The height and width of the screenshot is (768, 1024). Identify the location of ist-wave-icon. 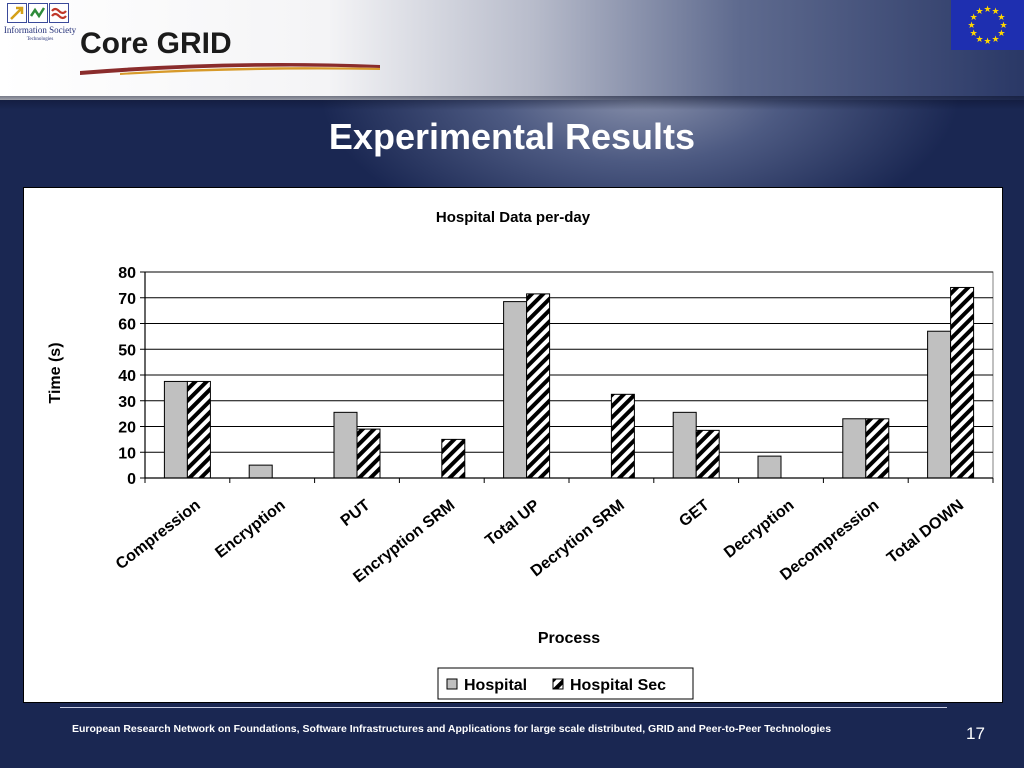
(38, 13).